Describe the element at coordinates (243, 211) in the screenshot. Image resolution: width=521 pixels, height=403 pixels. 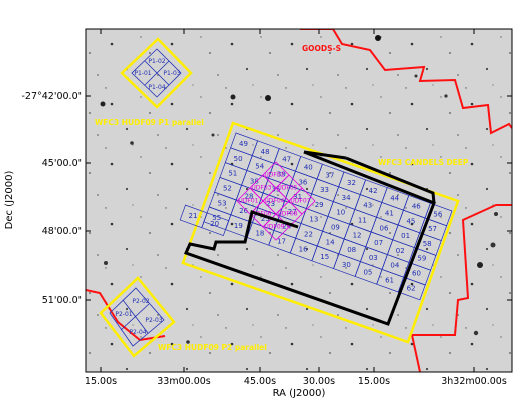
I see `candels-tile-label: 26` at that location.